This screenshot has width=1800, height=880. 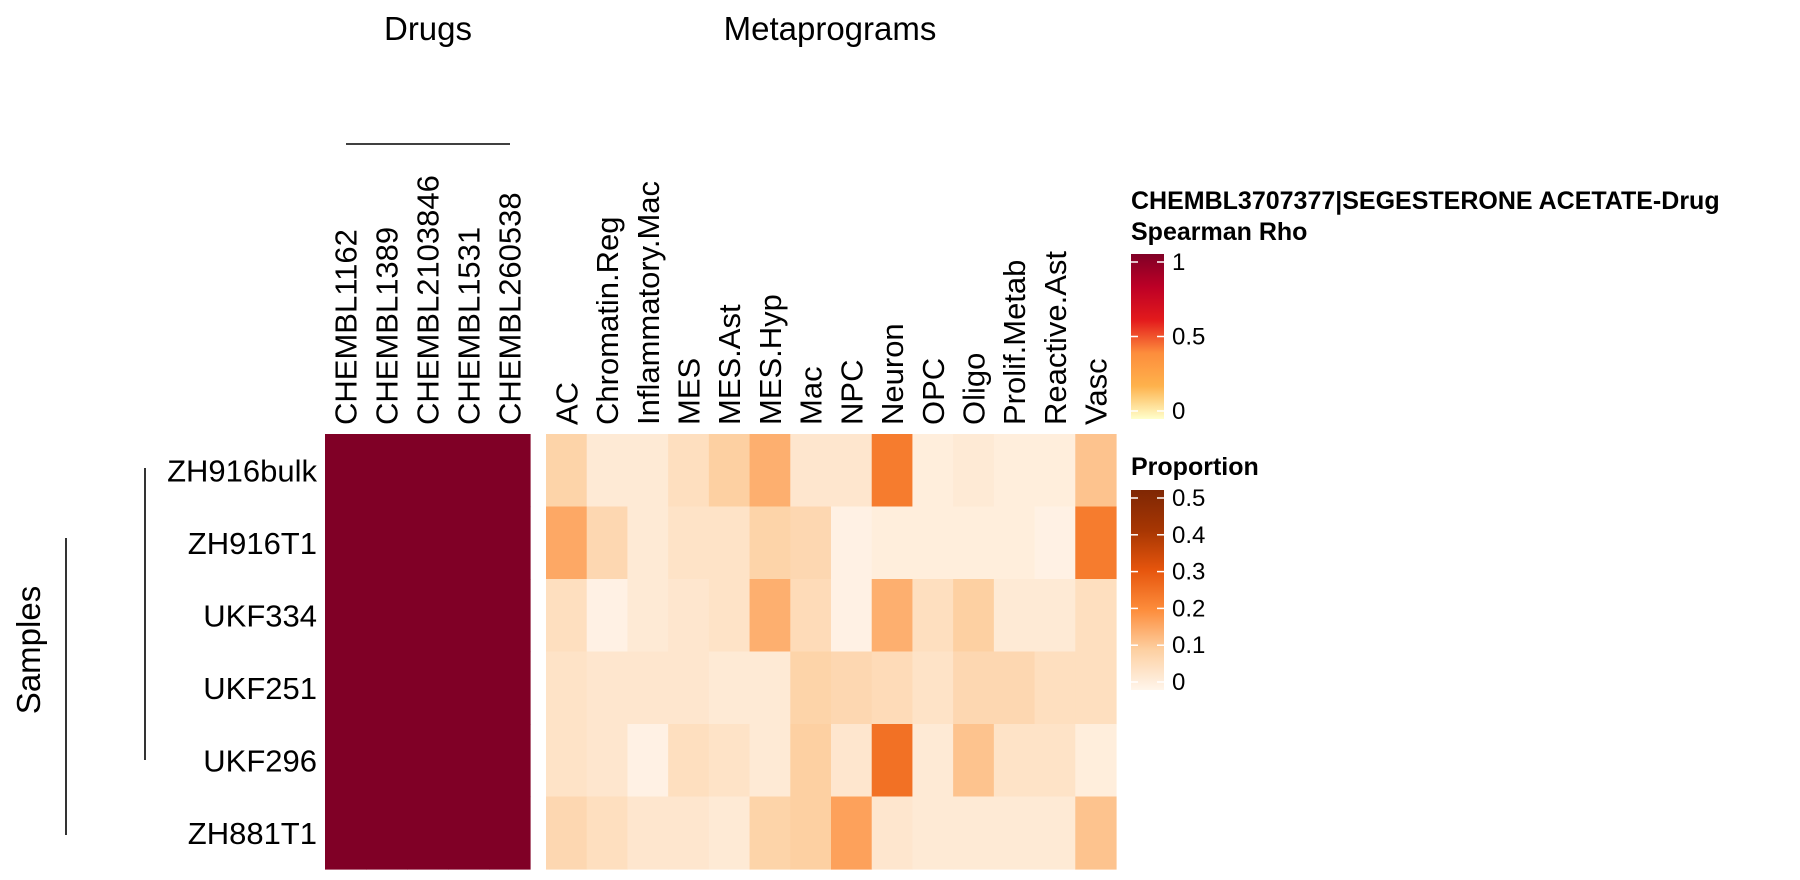 What do you see at coordinates (1168, 337) in the screenshot?
I see `rho-legend-ticks: 10.50` at bounding box center [1168, 337].